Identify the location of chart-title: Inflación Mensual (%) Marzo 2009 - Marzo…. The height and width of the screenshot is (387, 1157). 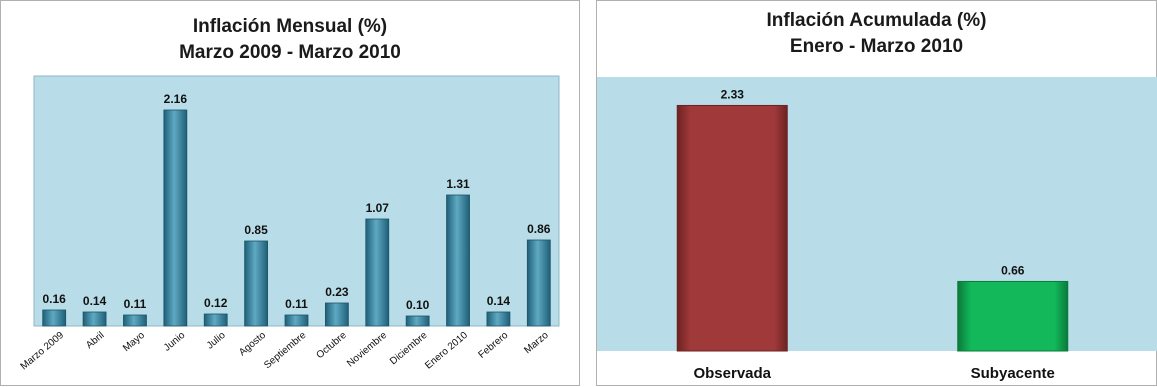
(290, 40).